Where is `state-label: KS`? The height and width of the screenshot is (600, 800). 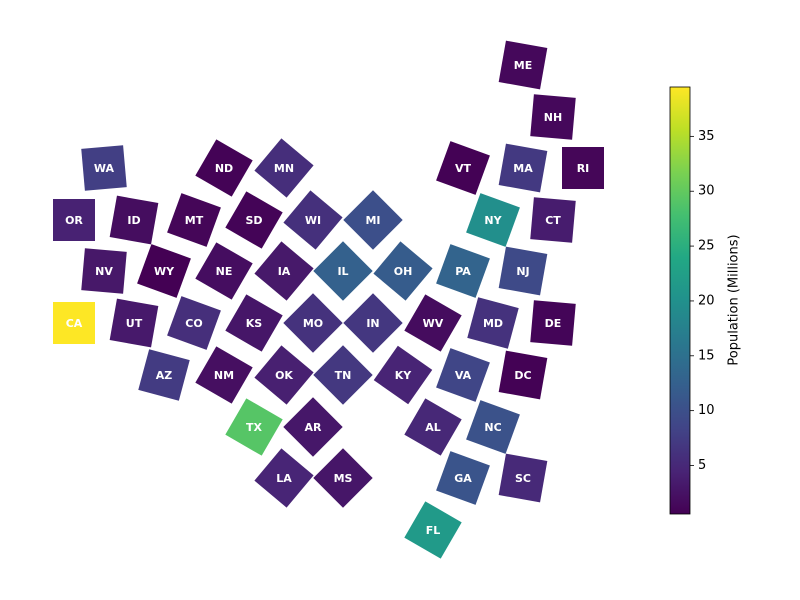
state-label: KS is located at coordinates (254, 323).